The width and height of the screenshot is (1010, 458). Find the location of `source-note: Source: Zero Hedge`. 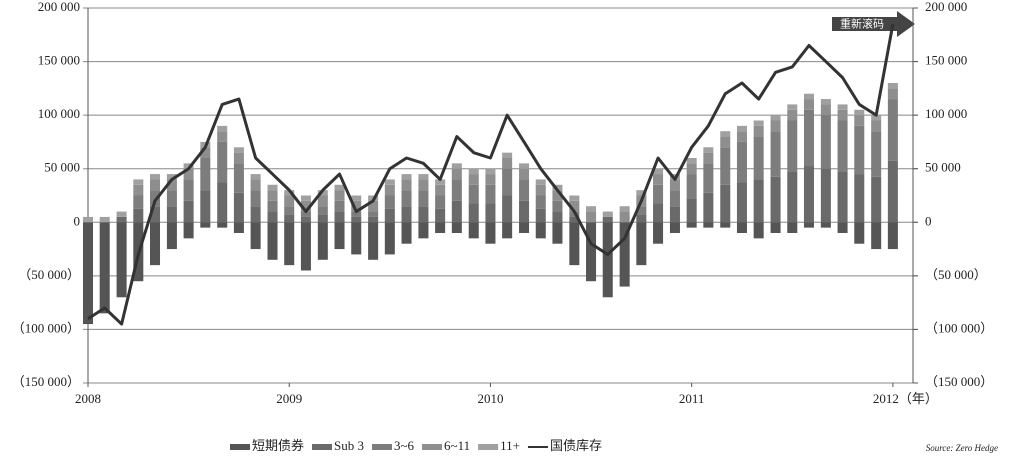

source-note: Source: Zero Hedge is located at coordinates (962, 448).